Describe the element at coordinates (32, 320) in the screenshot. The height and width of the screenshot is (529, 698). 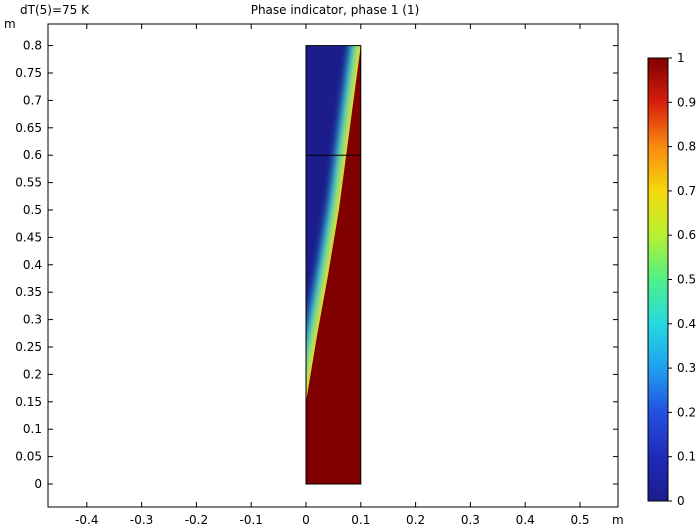
I see `y-tick-label: 0.3` at that location.